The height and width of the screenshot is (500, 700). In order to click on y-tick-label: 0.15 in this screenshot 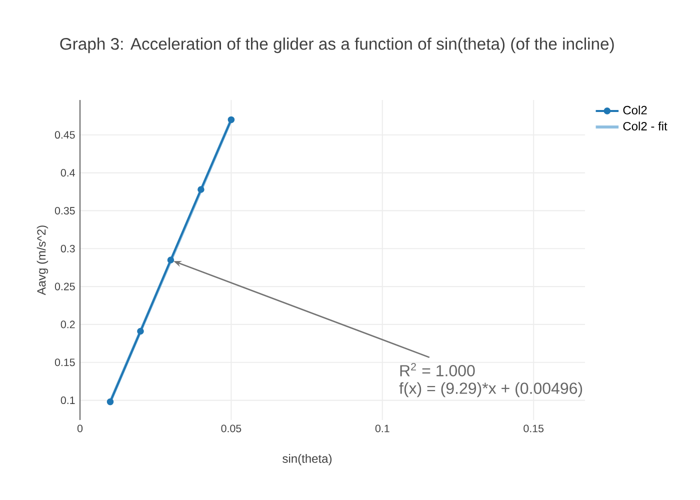, I will do `click(64, 362)`.